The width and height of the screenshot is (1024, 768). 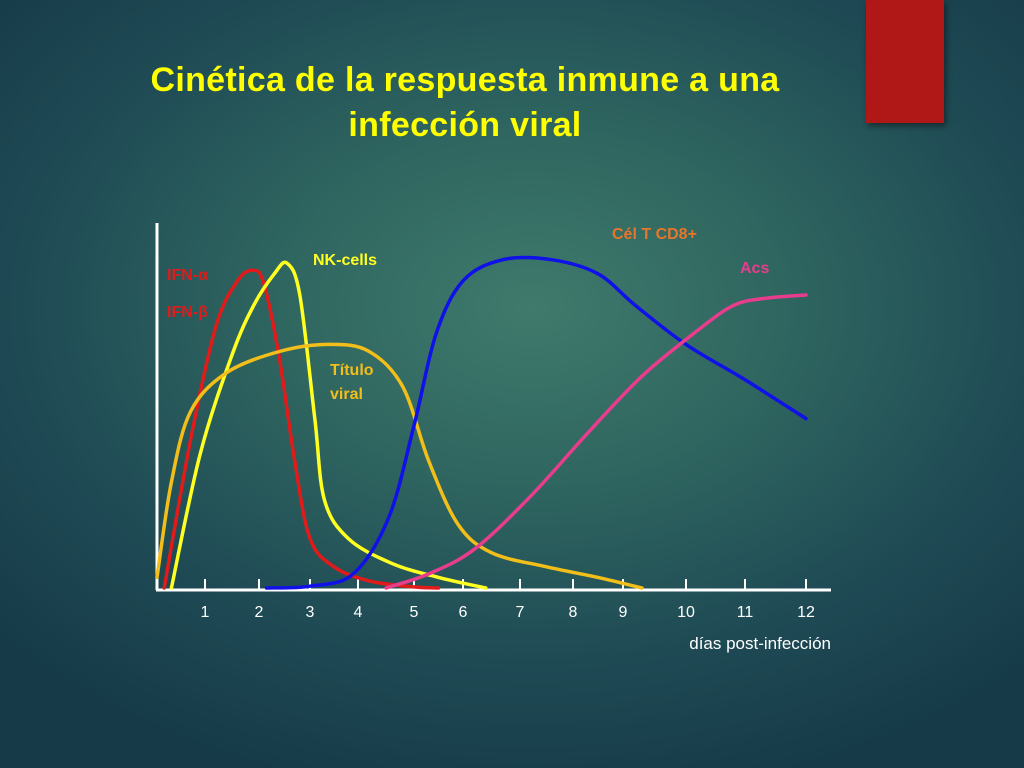 What do you see at coordinates (760, 643) in the screenshot?
I see `x-axis-title: días post-infección` at bounding box center [760, 643].